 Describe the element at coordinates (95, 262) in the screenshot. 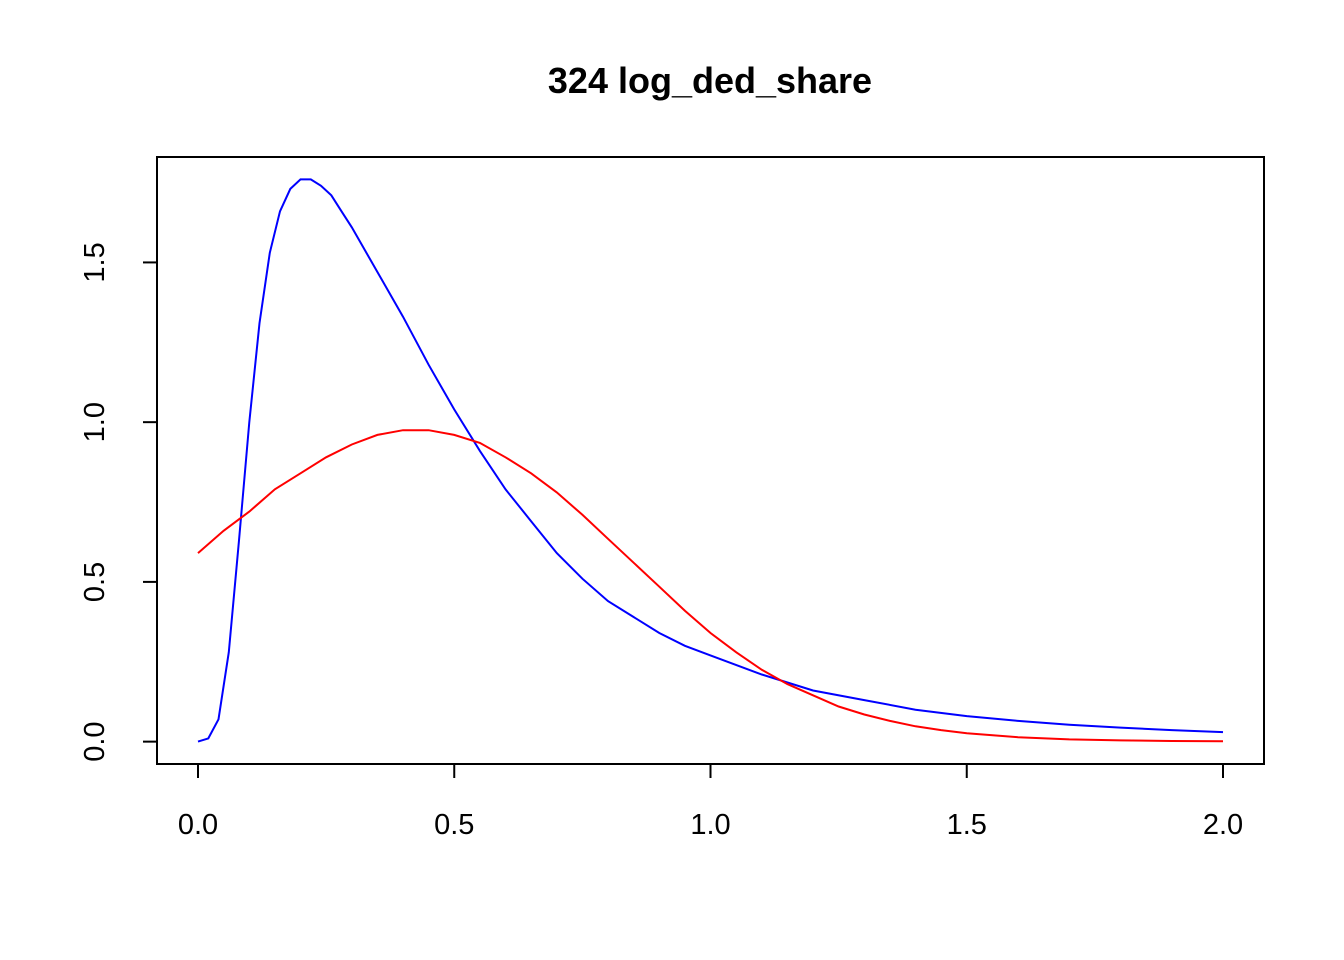

I see `y-tick-label: 1.5` at that location.